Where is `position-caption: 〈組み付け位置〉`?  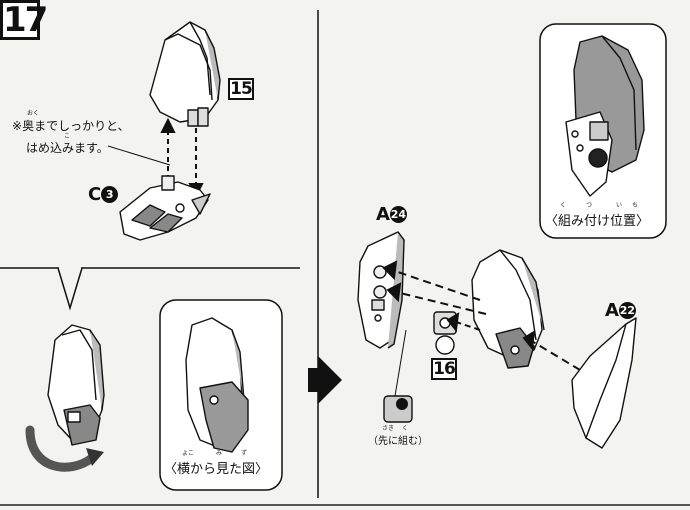 position-caption: 〈組み付け位置〉 is located at coordinates (597, 221).